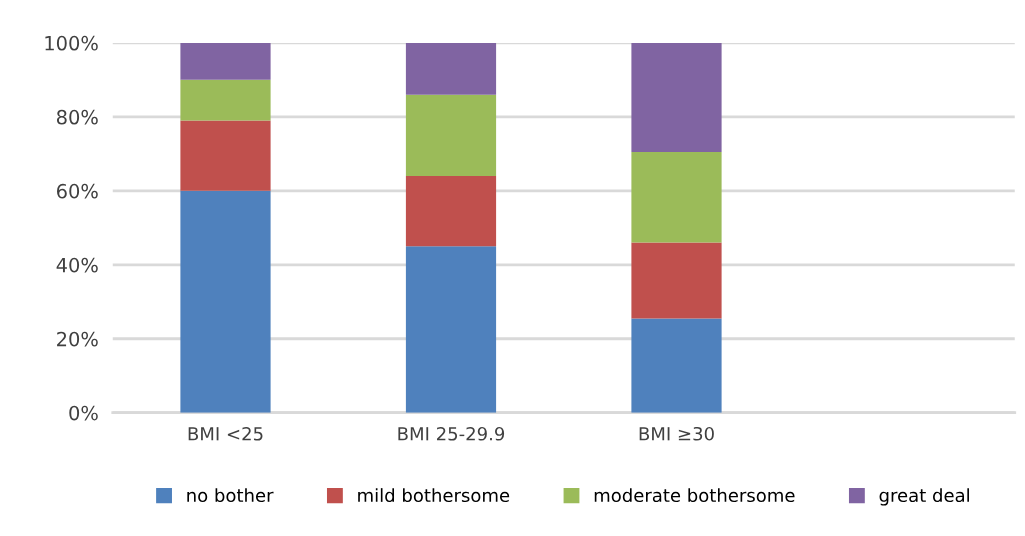 Image resolution: width=1025 pixels, height=536 pixels. What do you see at coordinates (83, 413) in the screenshot?
I see `y-tick-label: 0%` at bounding box center [83, 413].